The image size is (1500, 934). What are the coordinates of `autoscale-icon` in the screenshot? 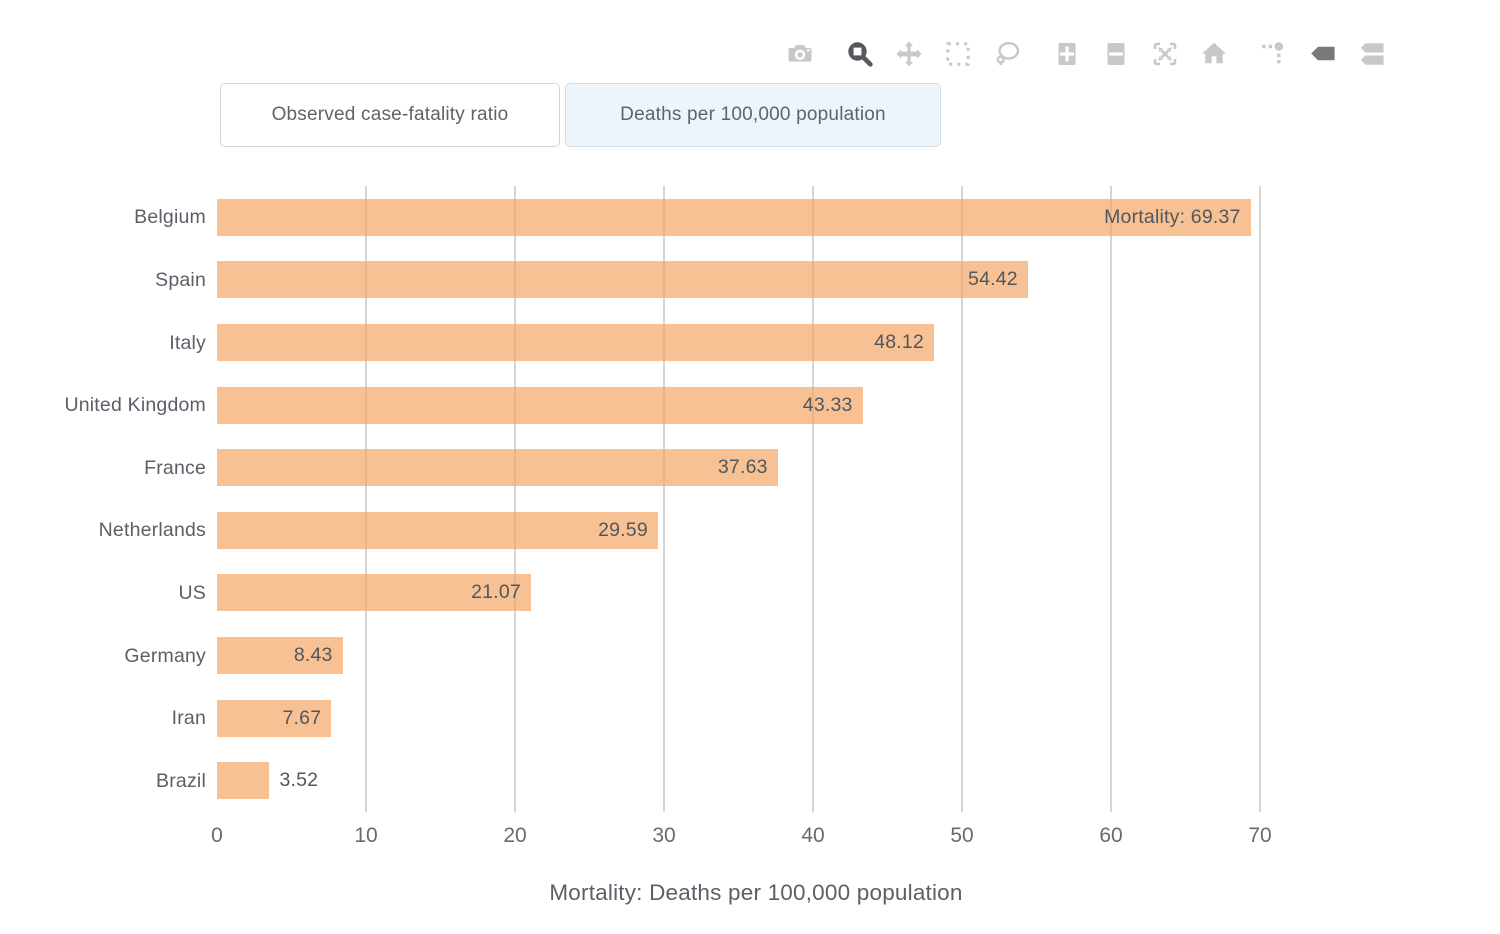 It's located at (1165, 54).